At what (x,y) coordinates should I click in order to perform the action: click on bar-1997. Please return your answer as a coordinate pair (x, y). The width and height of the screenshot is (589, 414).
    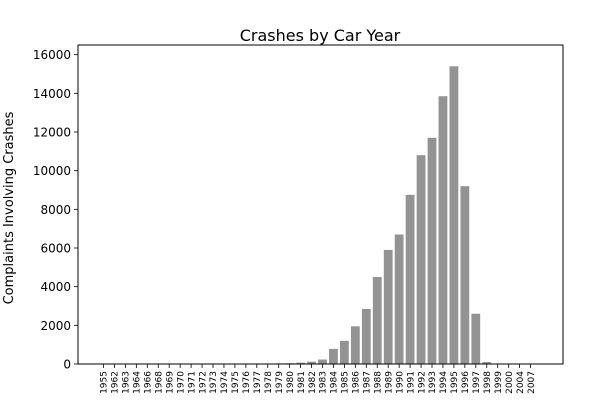
    Looking at the image, I should click on (475, 339).